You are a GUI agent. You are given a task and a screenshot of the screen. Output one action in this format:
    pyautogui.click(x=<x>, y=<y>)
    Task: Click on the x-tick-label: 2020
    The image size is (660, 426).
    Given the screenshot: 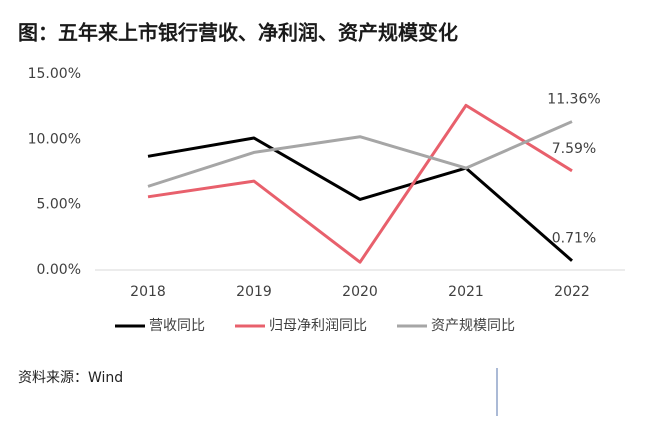 What is the action you would take?
    pyautogui.click(x=360, y=292)
    